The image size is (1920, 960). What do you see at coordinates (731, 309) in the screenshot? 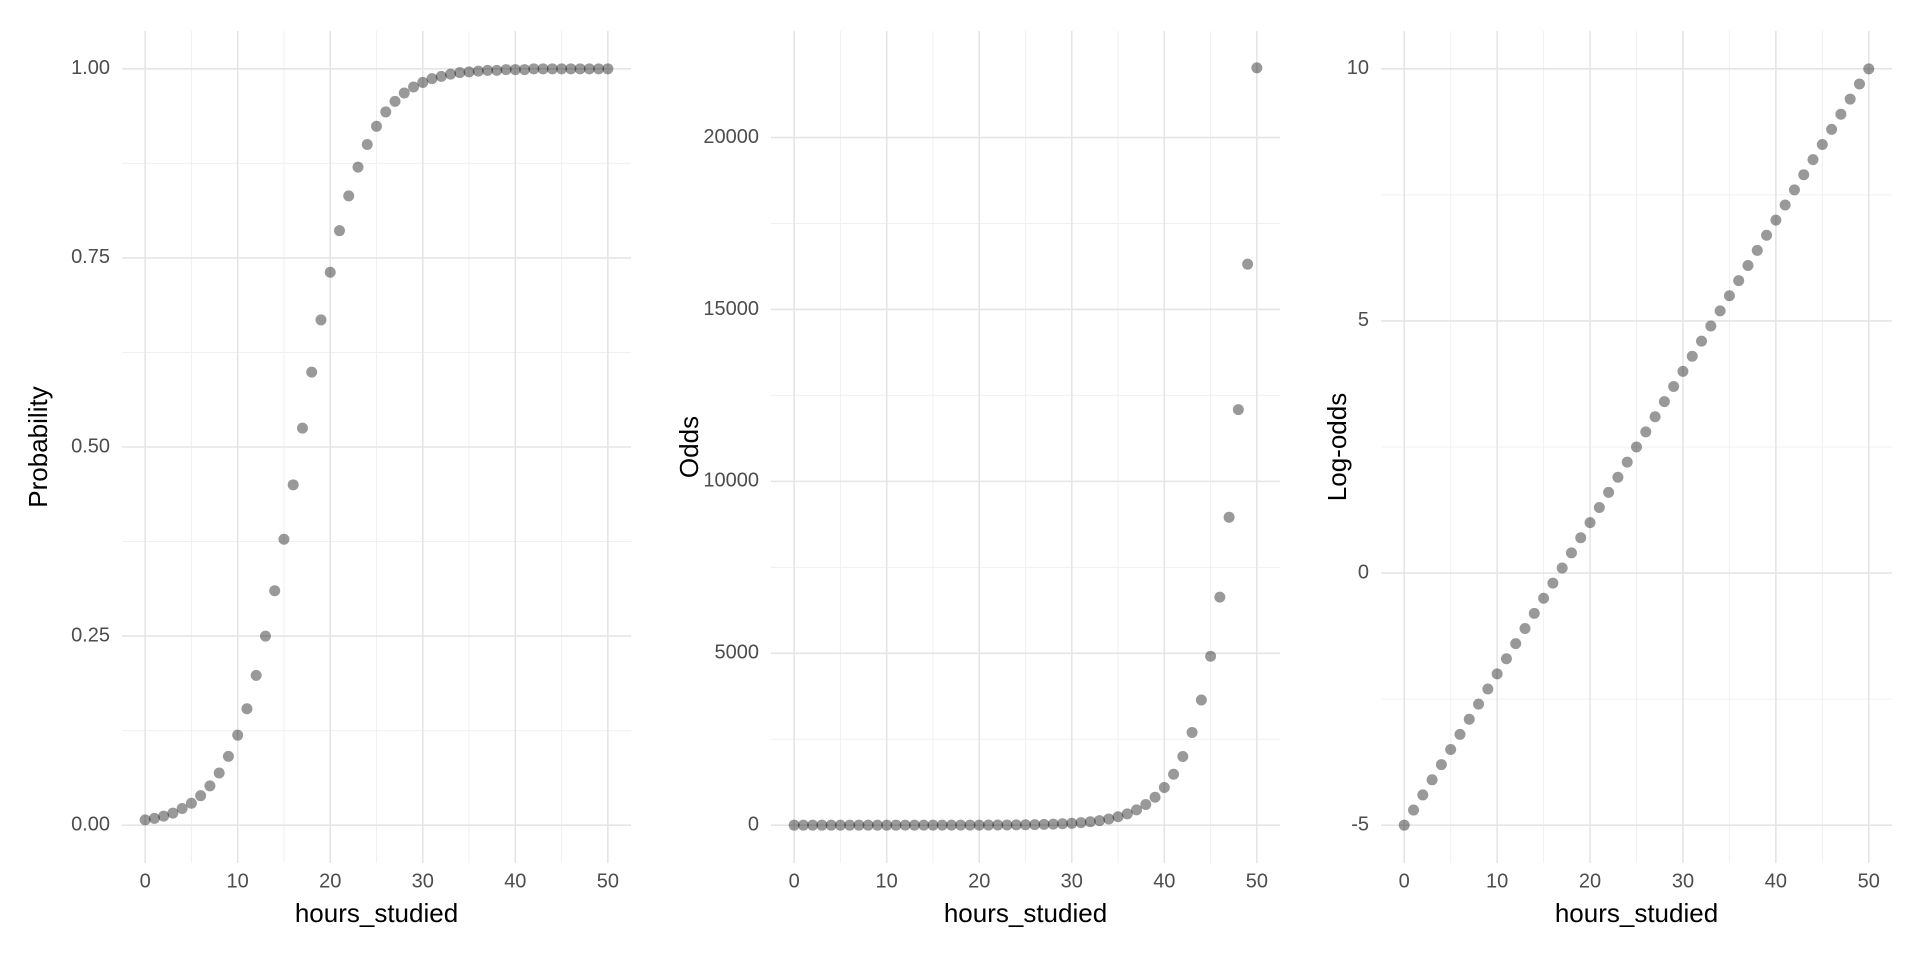
I see `y-tick-label: 15000` at bounding box center [731, 309].